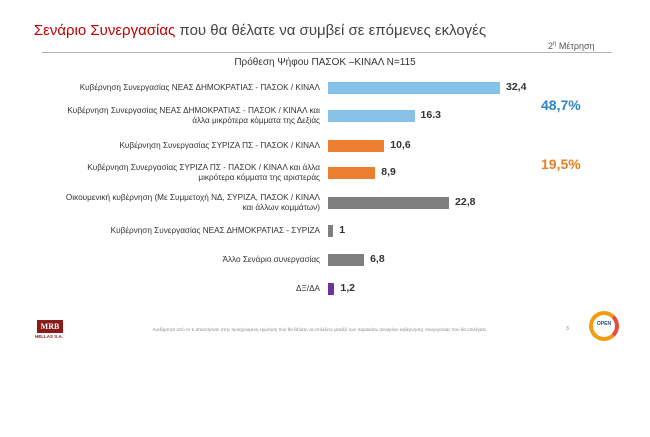 The image size is (650, 437). What do you see at coordinates (281, 207) in the screenshot?
I see `category-label-line: και άλλων κομμάτων)` at bounding box center [281, 207].